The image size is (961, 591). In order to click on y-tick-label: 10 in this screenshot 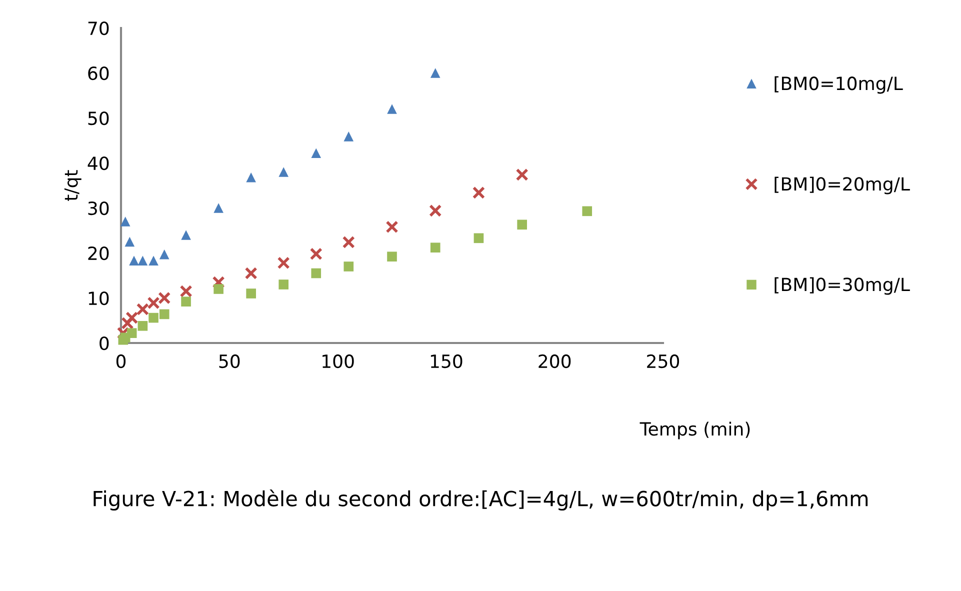, I will do `click(98, 298)`.